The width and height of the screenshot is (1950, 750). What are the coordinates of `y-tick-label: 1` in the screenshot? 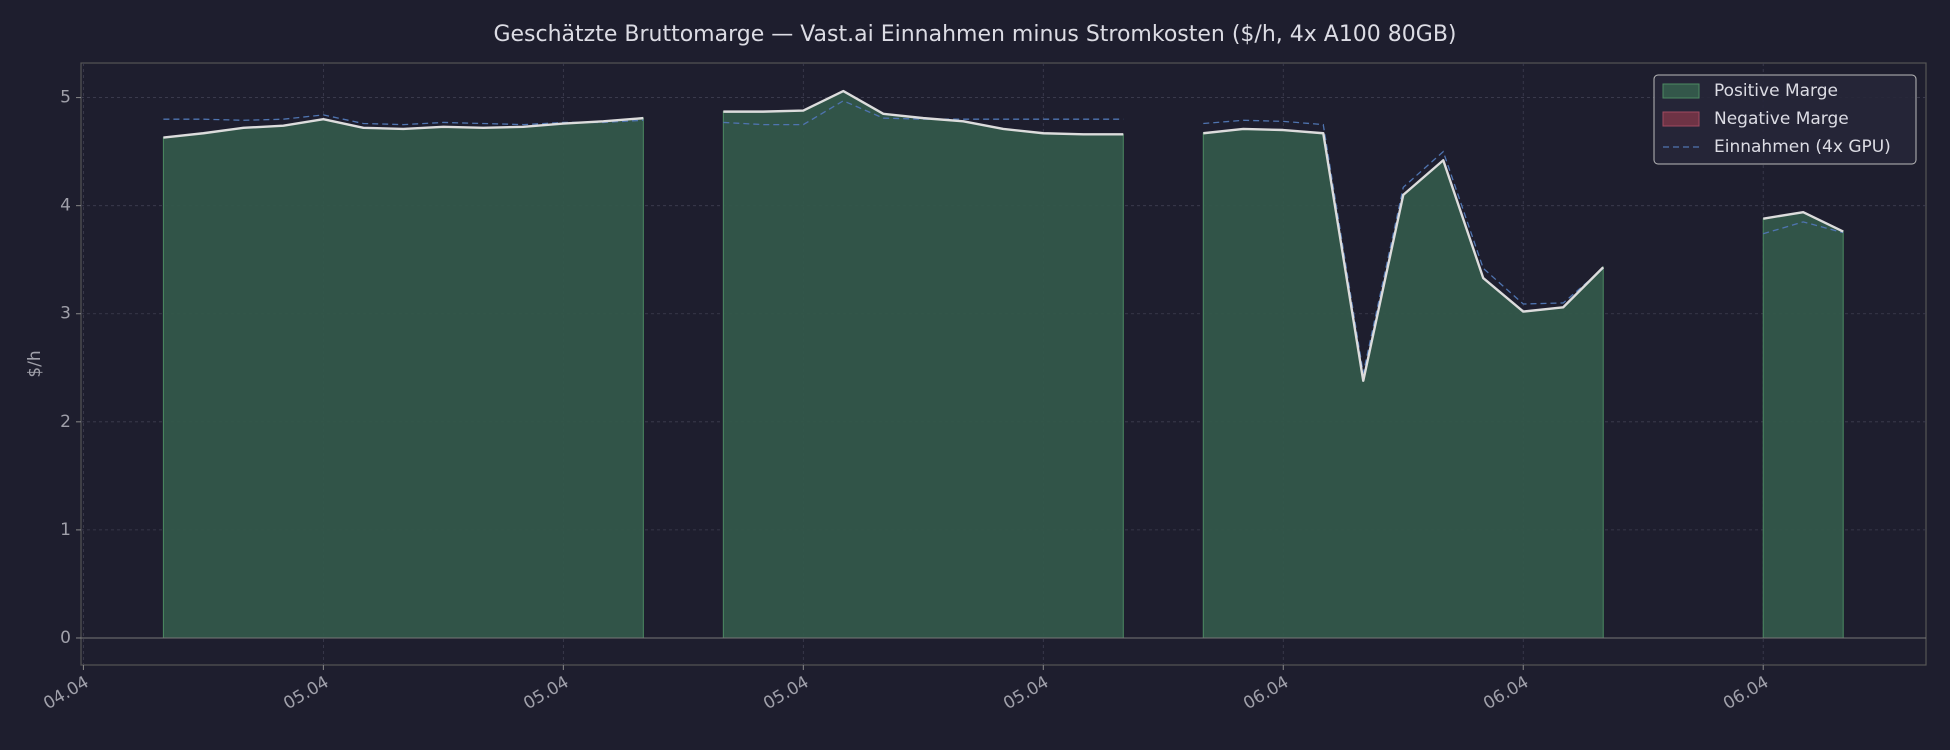 It's located at (65, 530).